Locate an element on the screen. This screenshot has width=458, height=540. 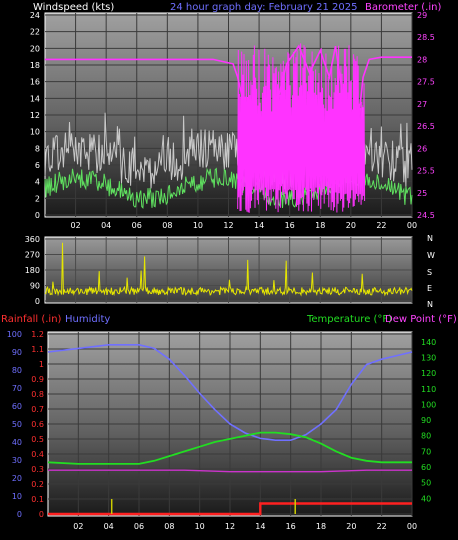
y-right-tick-label: 26.5 is located at coordinates (426, 126).